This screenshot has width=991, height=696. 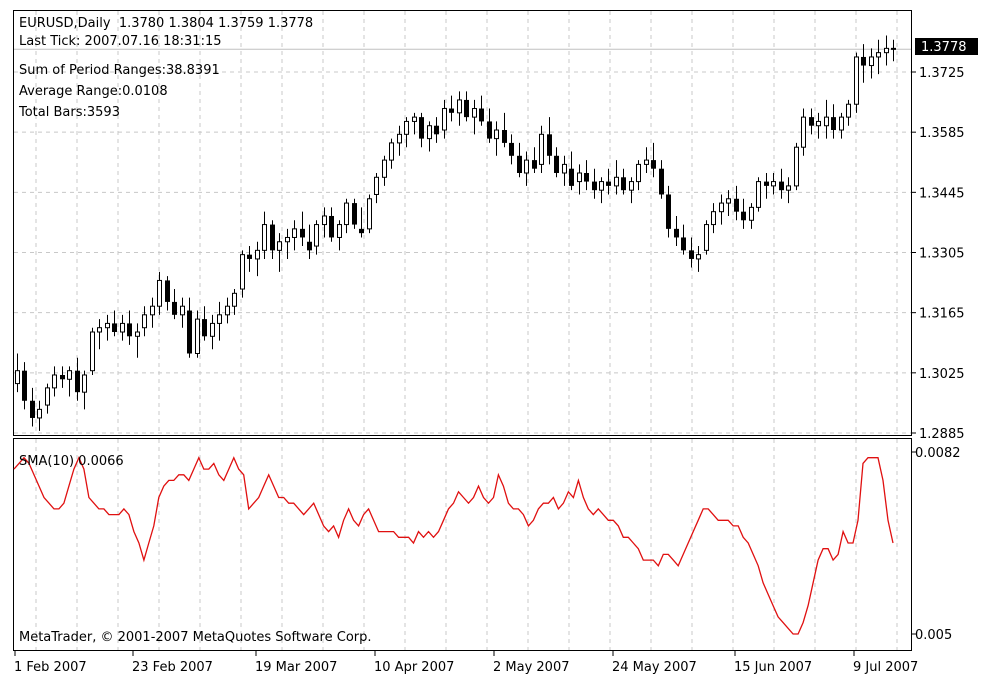 I want to click on info-total-bars: Total Bars:3593, so click(x=69, y=112).